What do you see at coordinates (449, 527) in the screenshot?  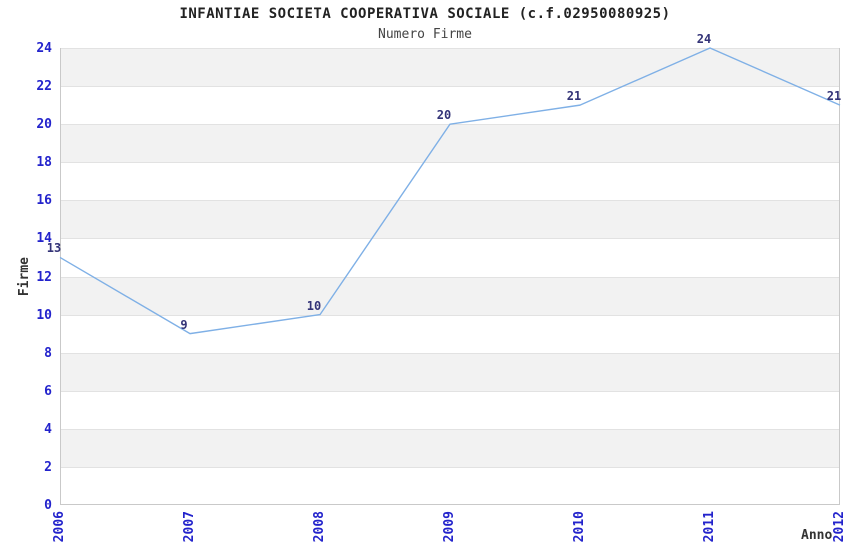 I see `x-tick-label: 2009` at bounding box center [449, 527].